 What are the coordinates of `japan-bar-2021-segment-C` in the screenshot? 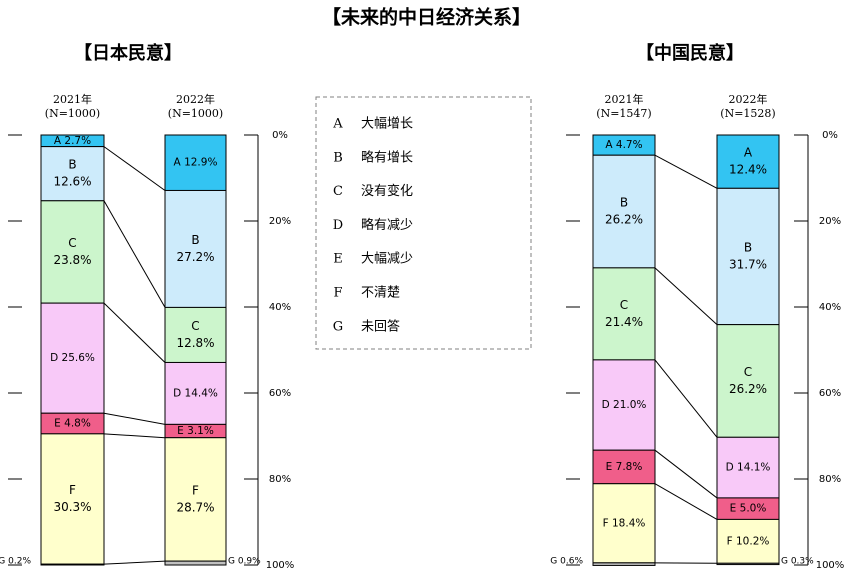 It's located at (72, 252).